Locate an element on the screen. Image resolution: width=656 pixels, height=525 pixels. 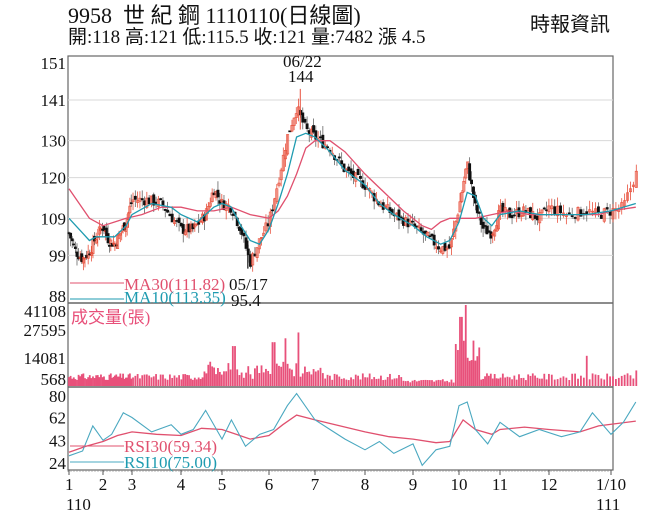
svg-text: 62 is located at coordinates (57, 418).